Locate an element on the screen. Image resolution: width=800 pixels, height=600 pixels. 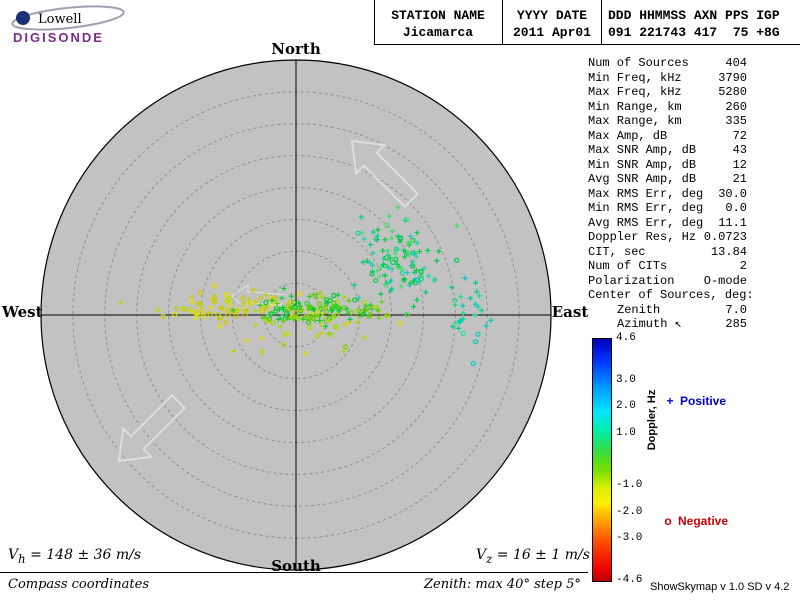
colorbar-axis-label: Doppler, Hz is located at coordinates (652, 420).